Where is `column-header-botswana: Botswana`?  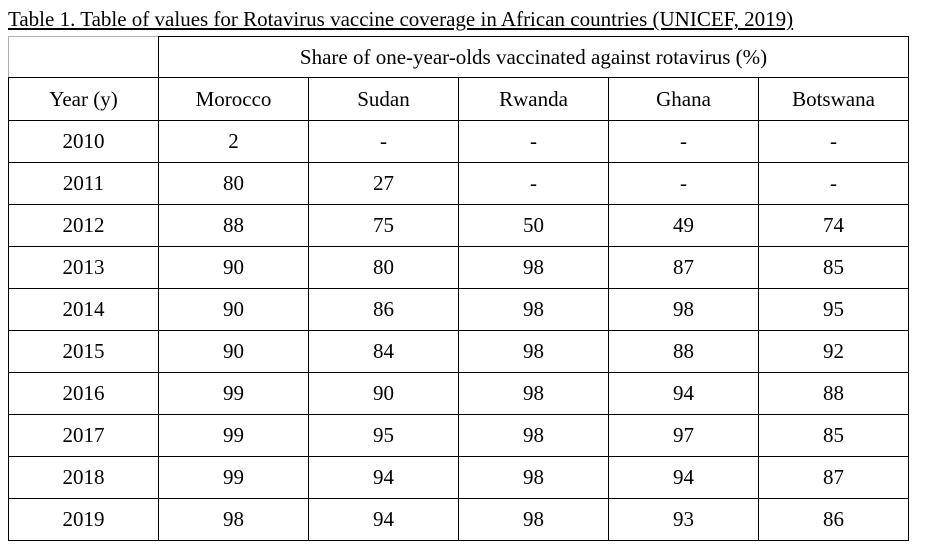
column-header-botswana: Botswana is located at coordinates (833, 99).